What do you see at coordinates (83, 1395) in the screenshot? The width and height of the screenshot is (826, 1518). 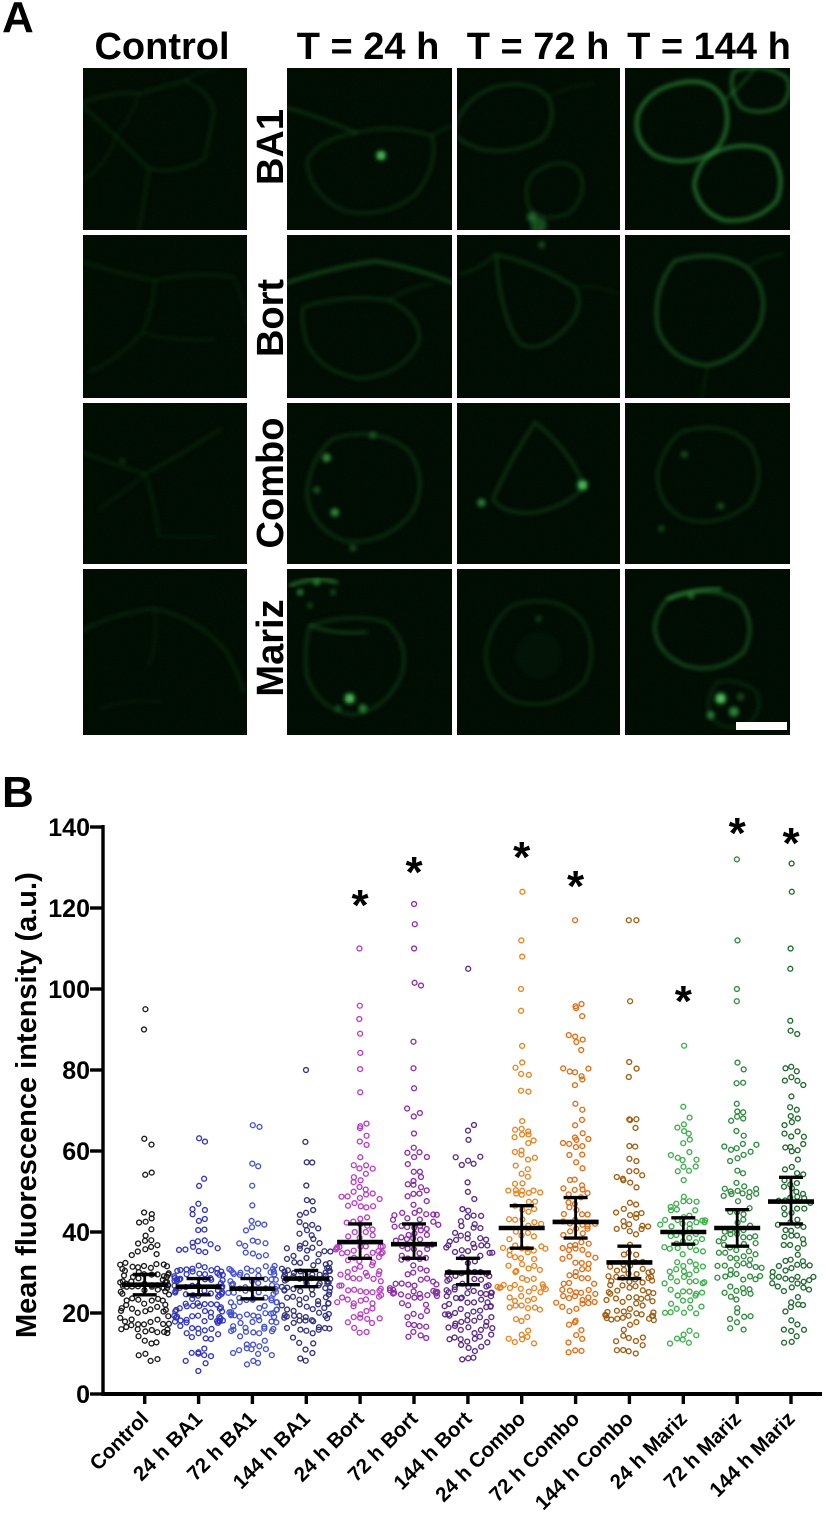 I see `svg-text: 0` at bounding box center [83, 1395].